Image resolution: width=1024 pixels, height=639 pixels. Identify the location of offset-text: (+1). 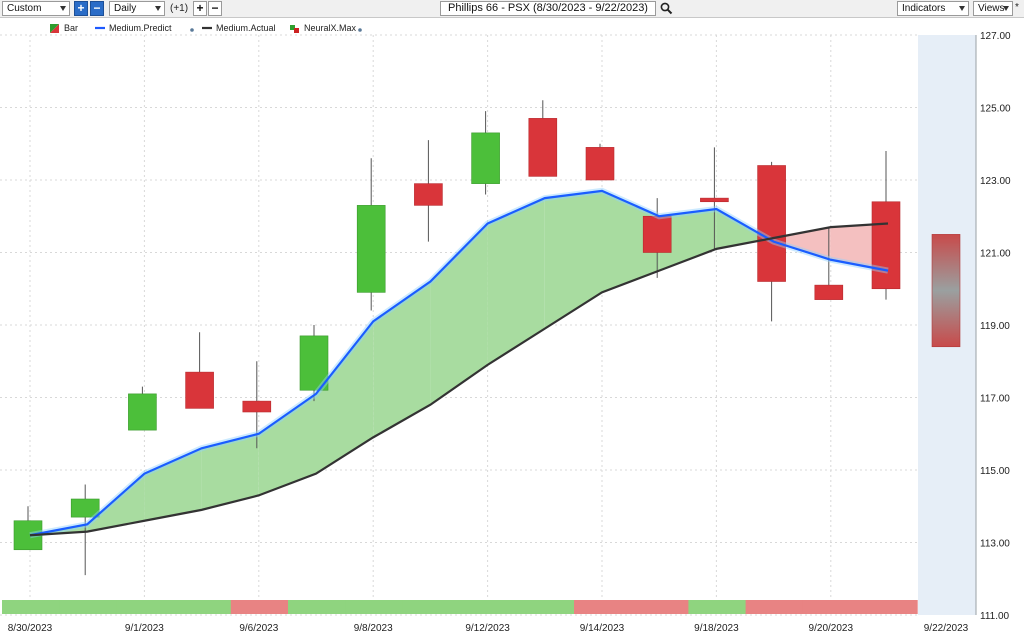
(179, 8).